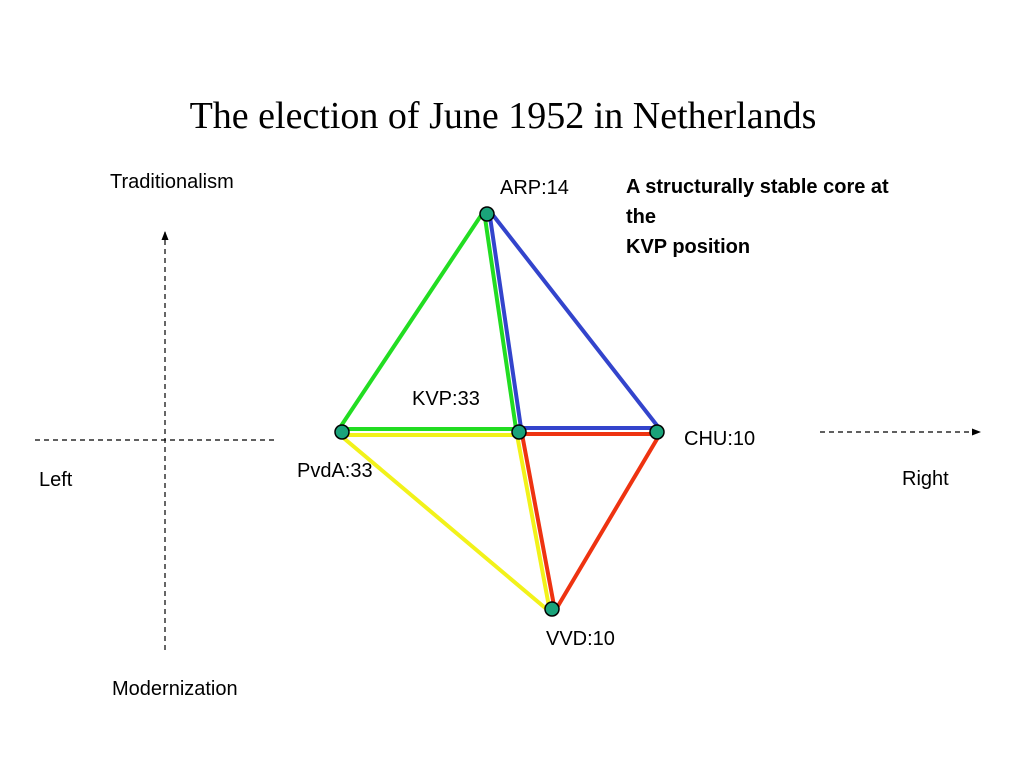 This screenshot has width=1024, height=768. I want to click on party-node-chu, so click(657, 432).